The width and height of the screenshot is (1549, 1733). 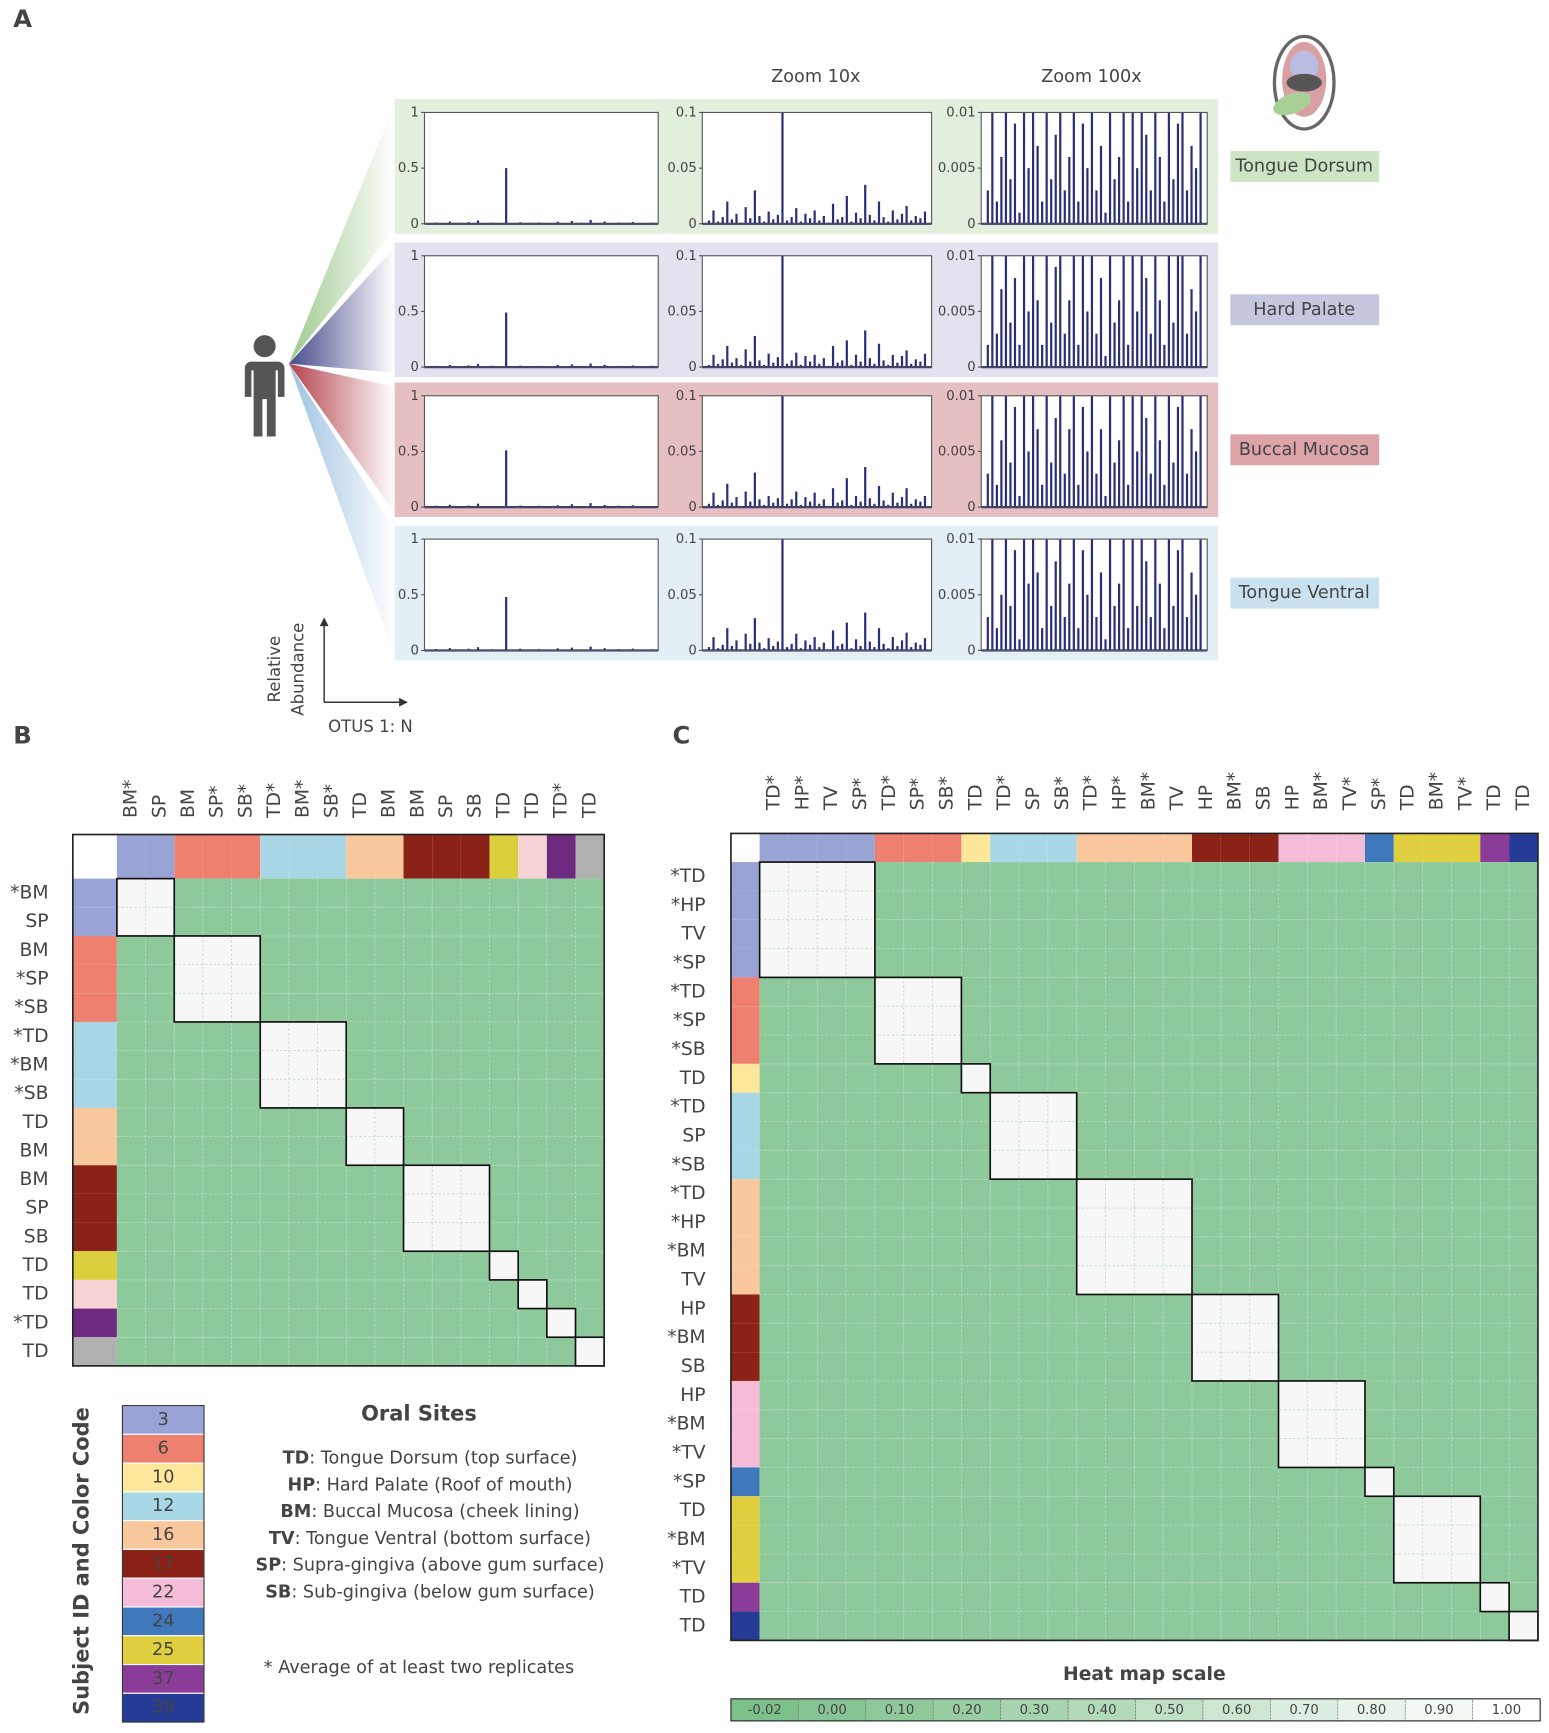 What do you see at coordinates (1177, 798) in the screenshot?
I see `column-label: TV` at bounding box center [1177, 798].